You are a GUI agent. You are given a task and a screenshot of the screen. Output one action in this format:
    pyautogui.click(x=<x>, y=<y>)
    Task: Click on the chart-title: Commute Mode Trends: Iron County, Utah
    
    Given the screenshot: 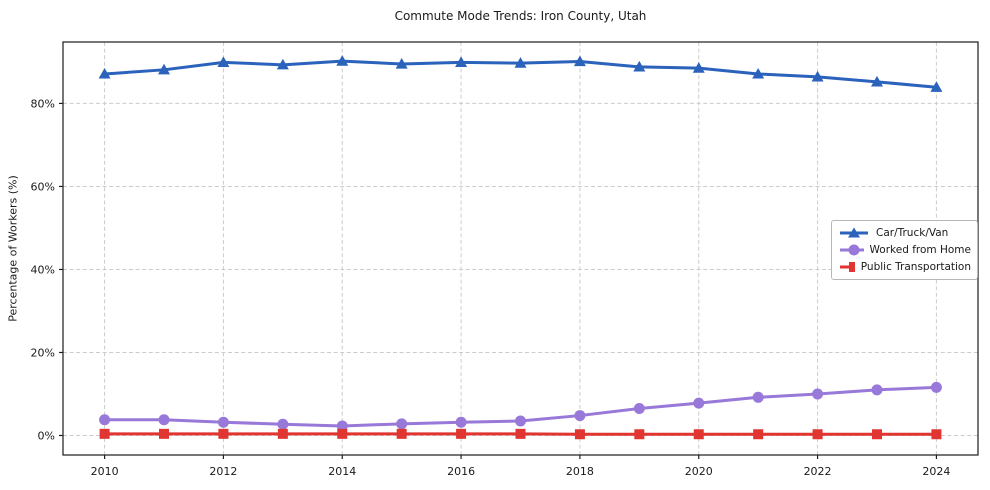 What is the action you would take?
    pyautogui.click(x=520, y=16)
    